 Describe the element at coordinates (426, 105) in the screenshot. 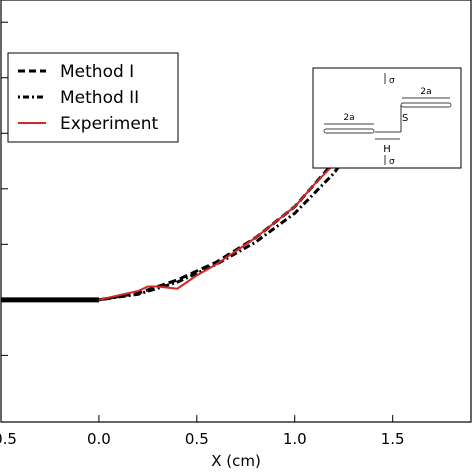

I see `right-crack` at that location.